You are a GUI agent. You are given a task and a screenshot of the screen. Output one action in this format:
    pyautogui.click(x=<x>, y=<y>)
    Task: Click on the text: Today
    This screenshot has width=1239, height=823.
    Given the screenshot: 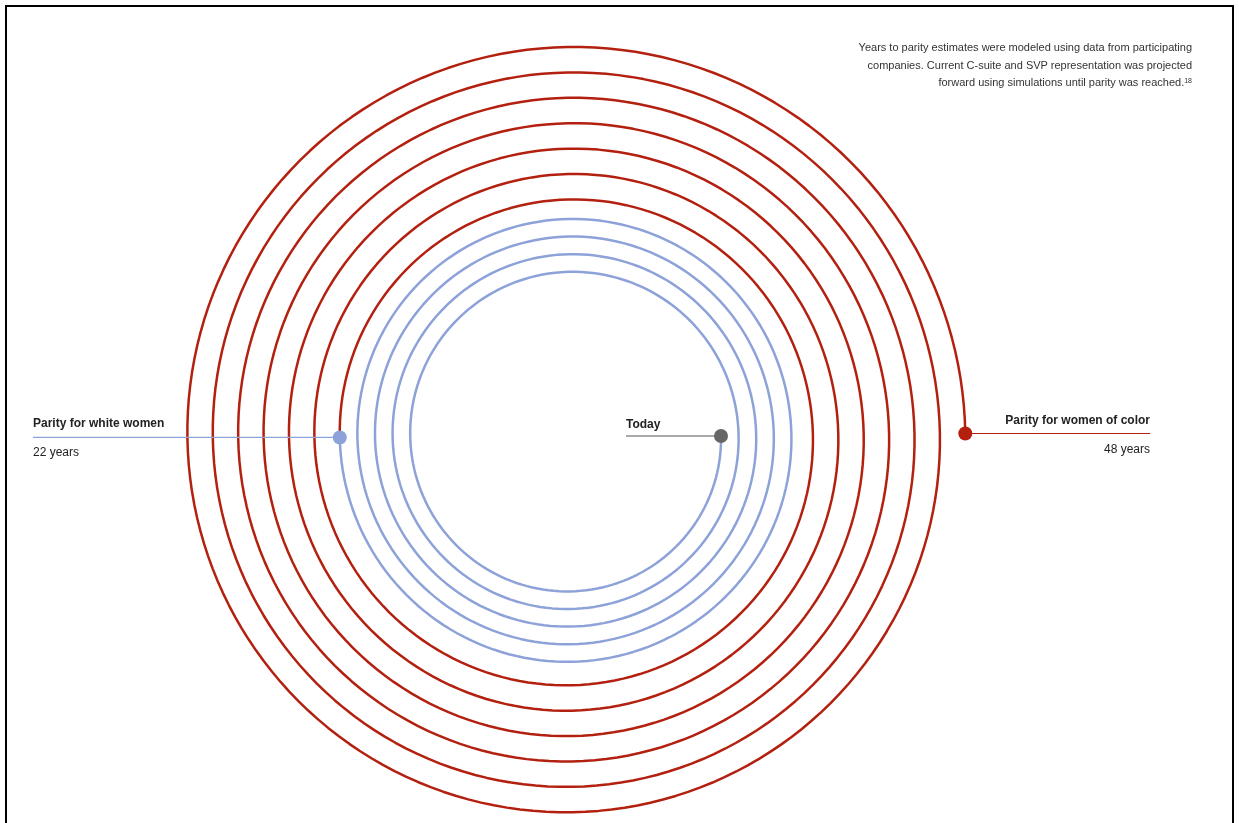 What is the action you would take?
    pyautogui.click(x=643, y=424)
    